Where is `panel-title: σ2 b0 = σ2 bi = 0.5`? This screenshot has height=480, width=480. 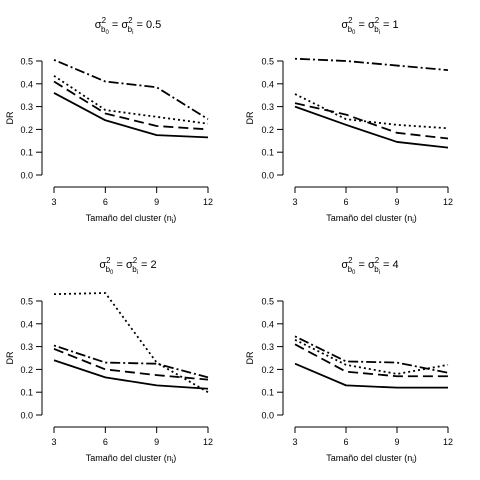 panel-title: σ2 b0 = σ2 bi = 0.5 is located at coordinates (128, 26).